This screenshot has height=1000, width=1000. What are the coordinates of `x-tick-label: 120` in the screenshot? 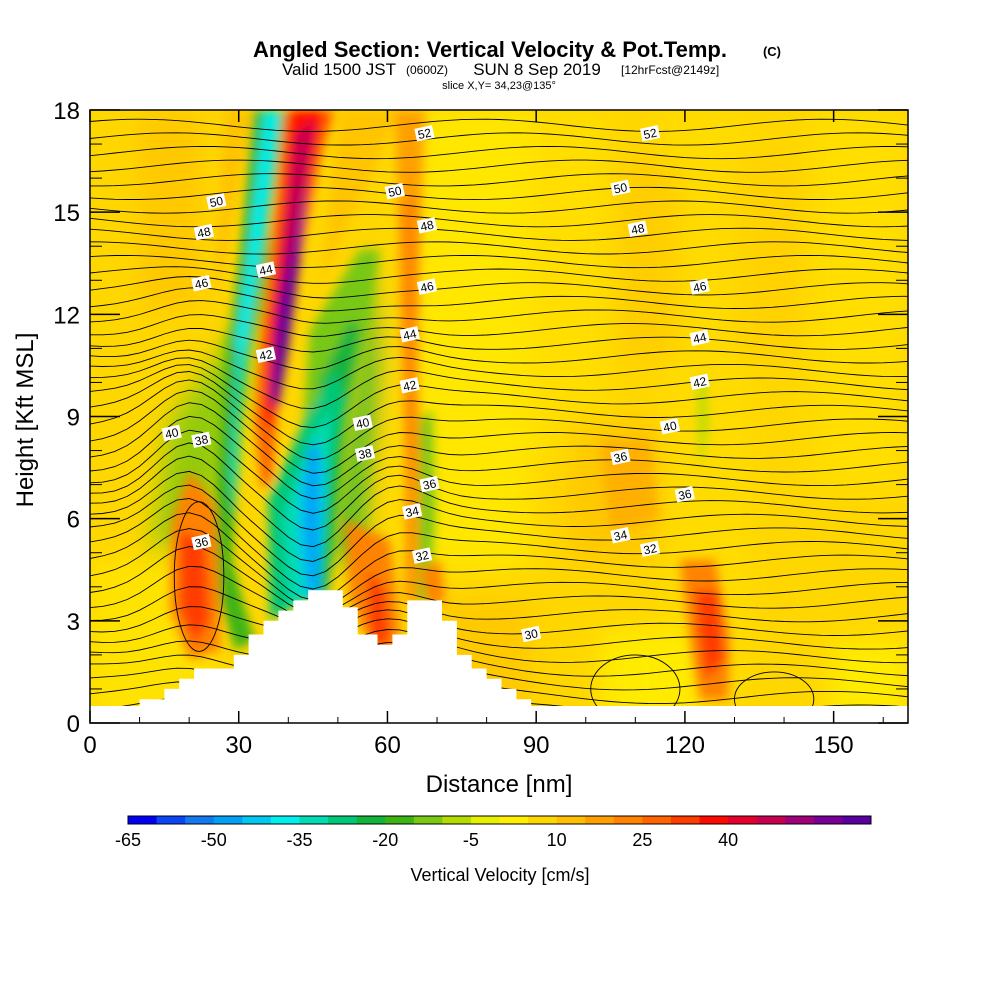 It's located at (685, 745).